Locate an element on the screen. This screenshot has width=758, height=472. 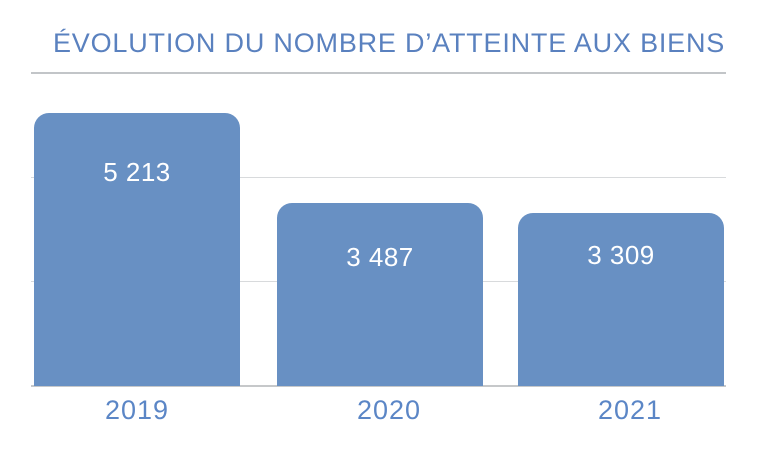
x-axis-label-2021: 2021 is located at coordinates (630, 410).